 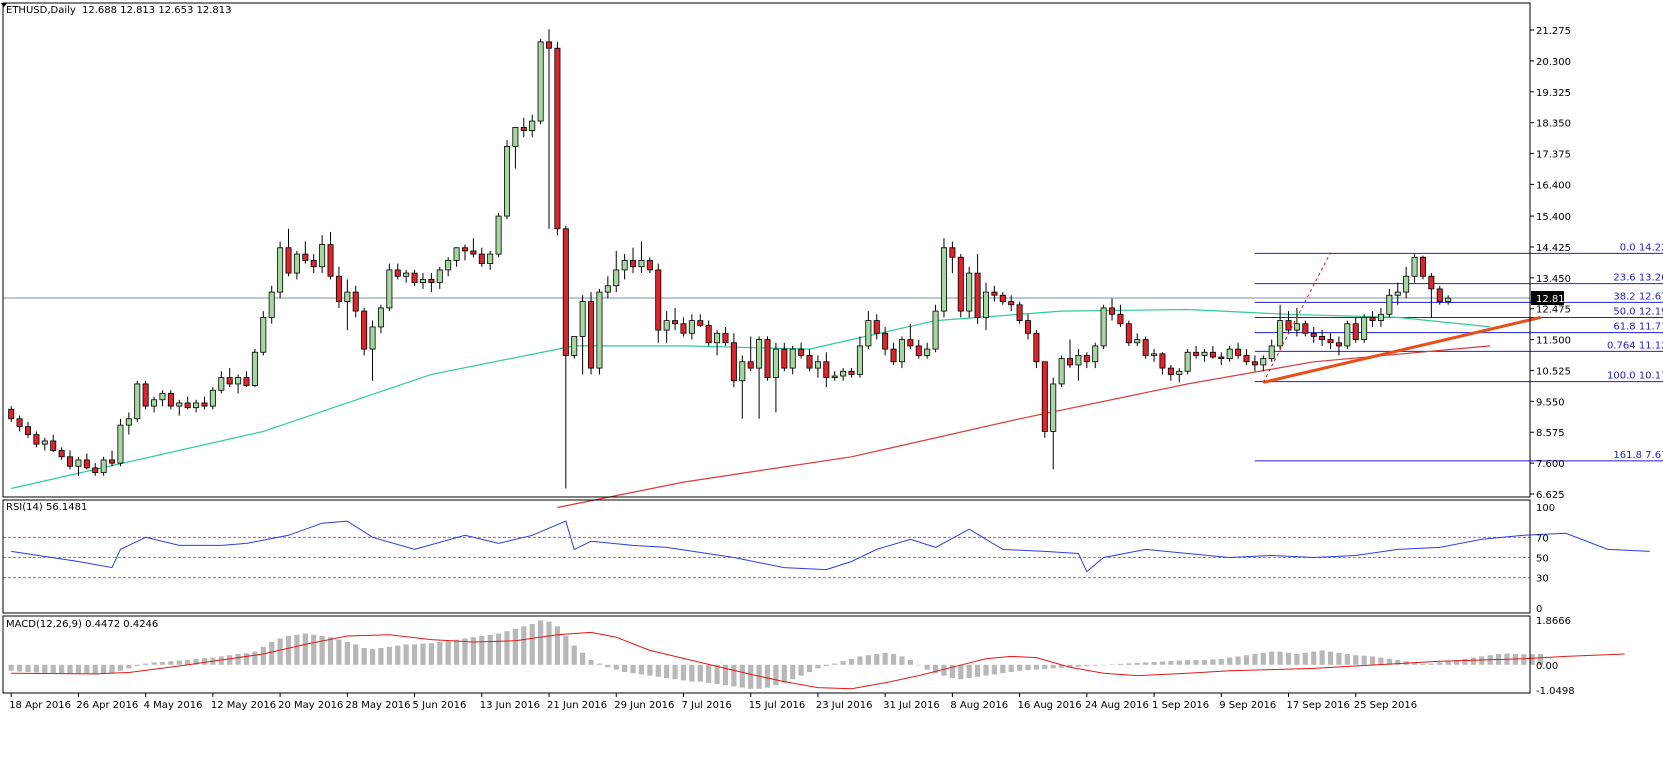 I want to click on date-tick-label: 25 Sep 2016, so click(x=1385, y=705).